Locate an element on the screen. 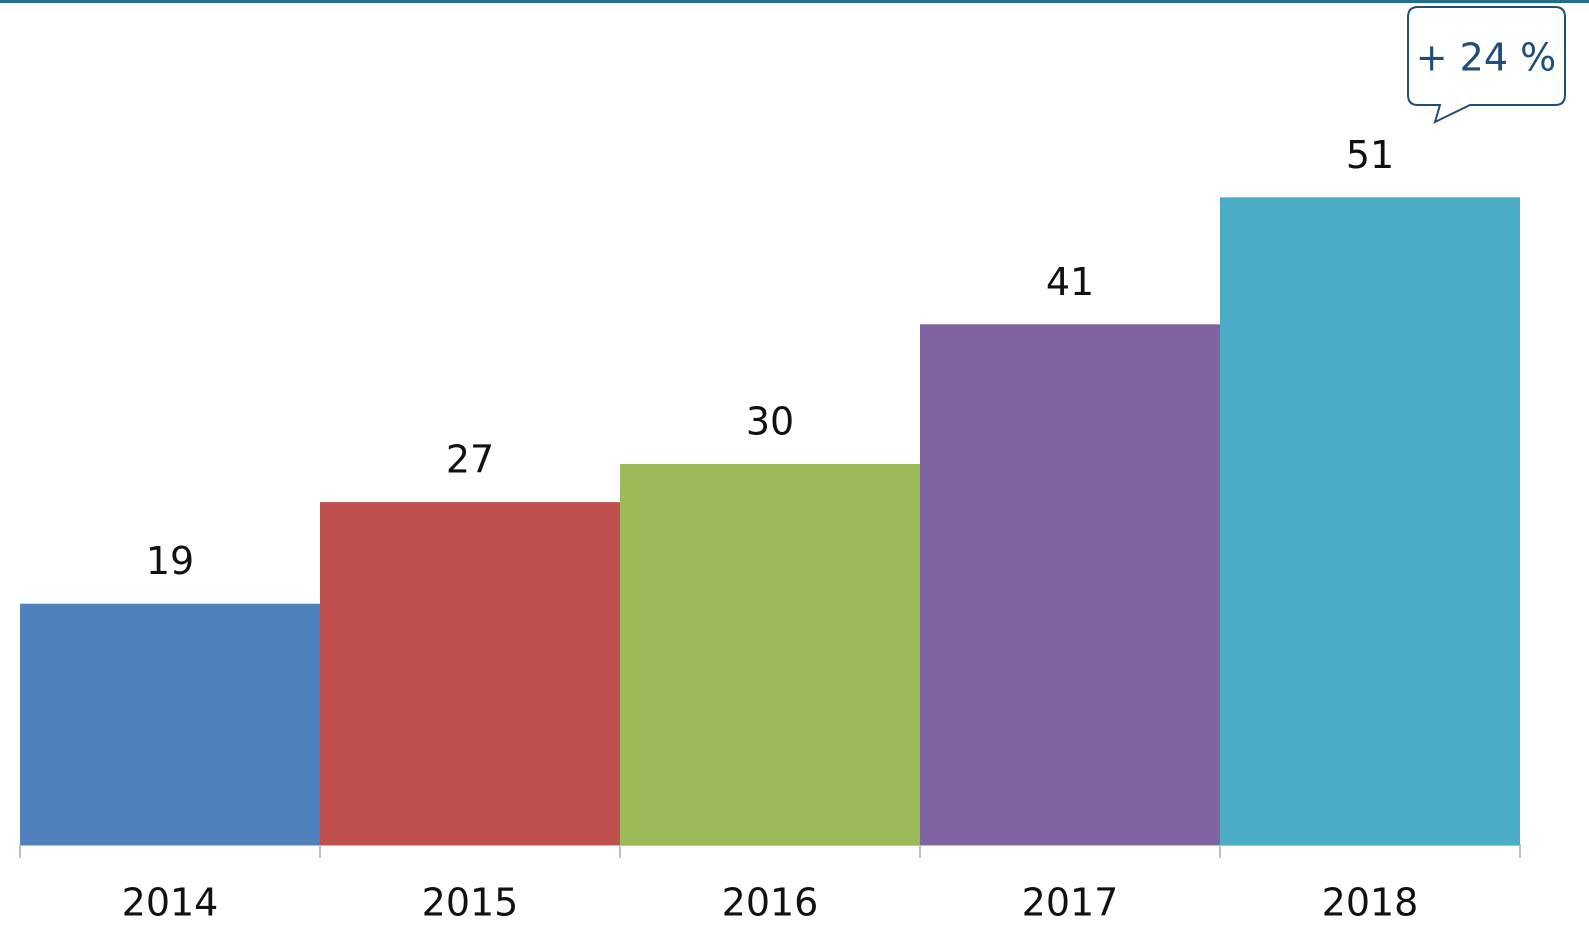  callout: + 24 % is located at coordinates (1486, 65).